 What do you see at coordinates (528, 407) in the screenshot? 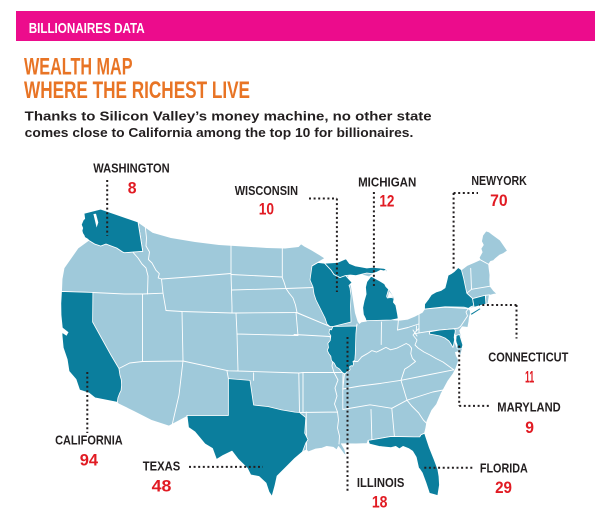
I see `svg-text: MARYLAND` at bounding box center [528, 407].